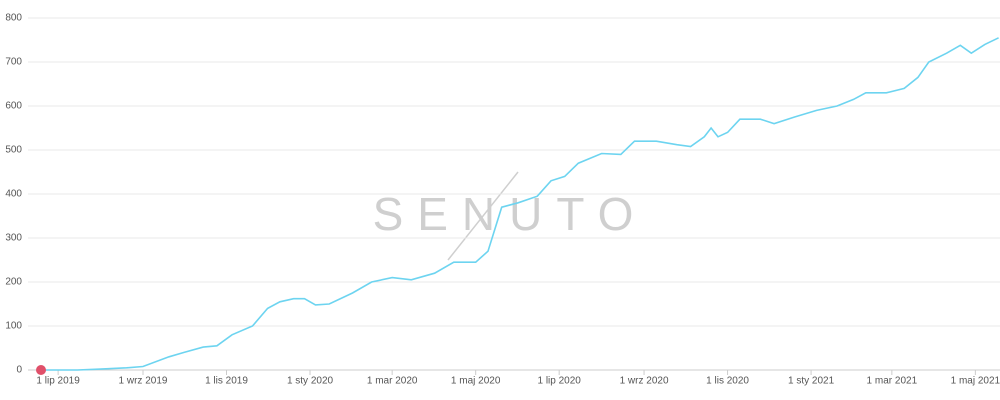 This screenshot has width=1000, height=400. I want to click on x-tick-label: 1 lip 2020, so click(559, 381).